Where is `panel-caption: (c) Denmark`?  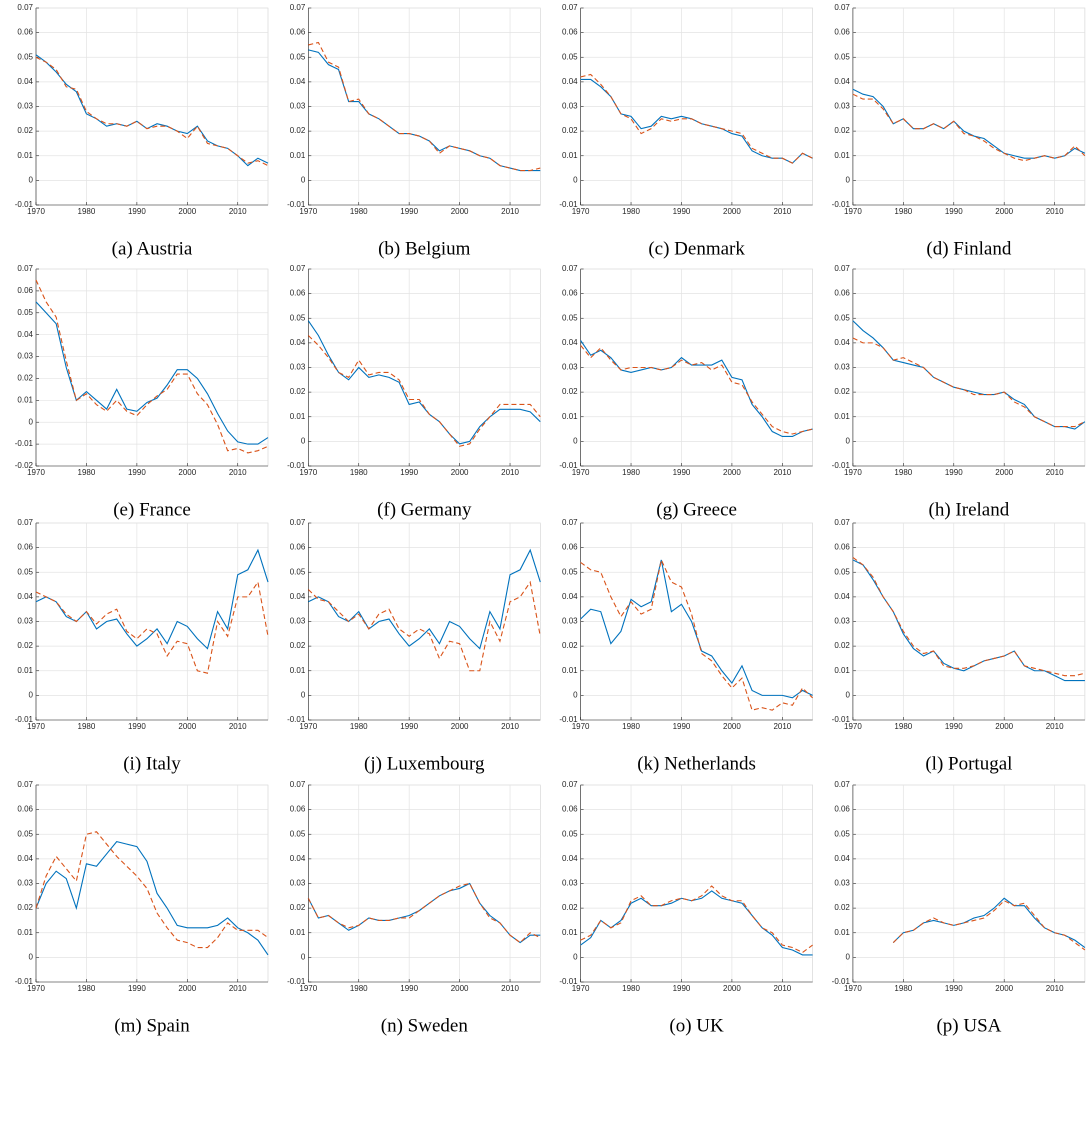 panel-caption: (c) Denmark is located at coordinates (696, 248).